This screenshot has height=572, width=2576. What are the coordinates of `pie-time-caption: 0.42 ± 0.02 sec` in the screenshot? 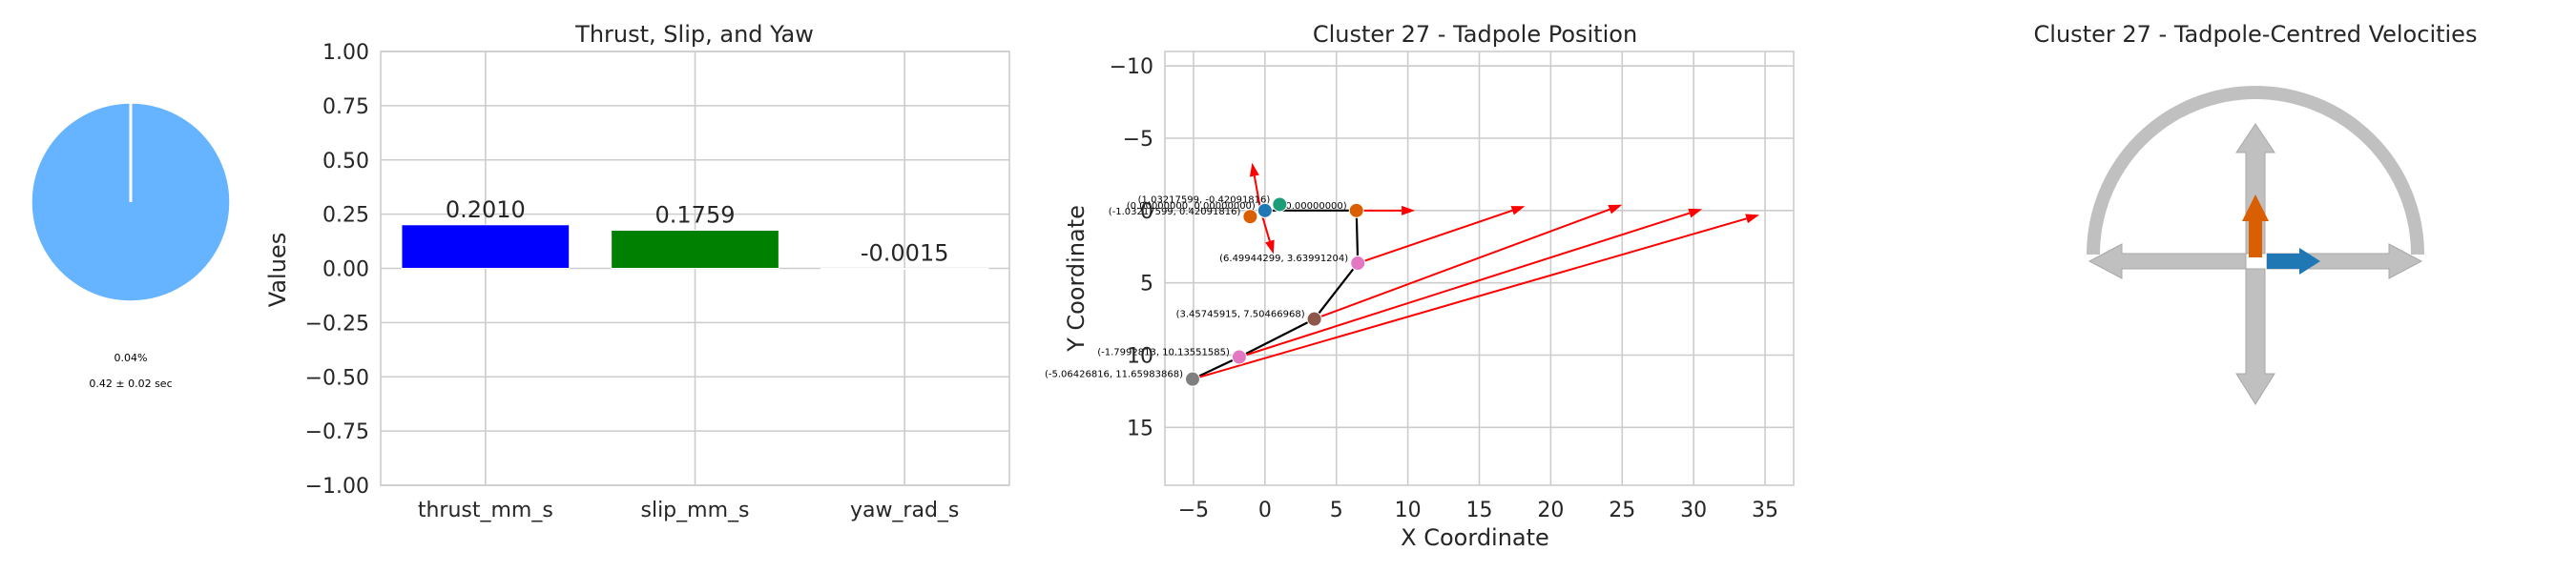 It's located at (130, 384).